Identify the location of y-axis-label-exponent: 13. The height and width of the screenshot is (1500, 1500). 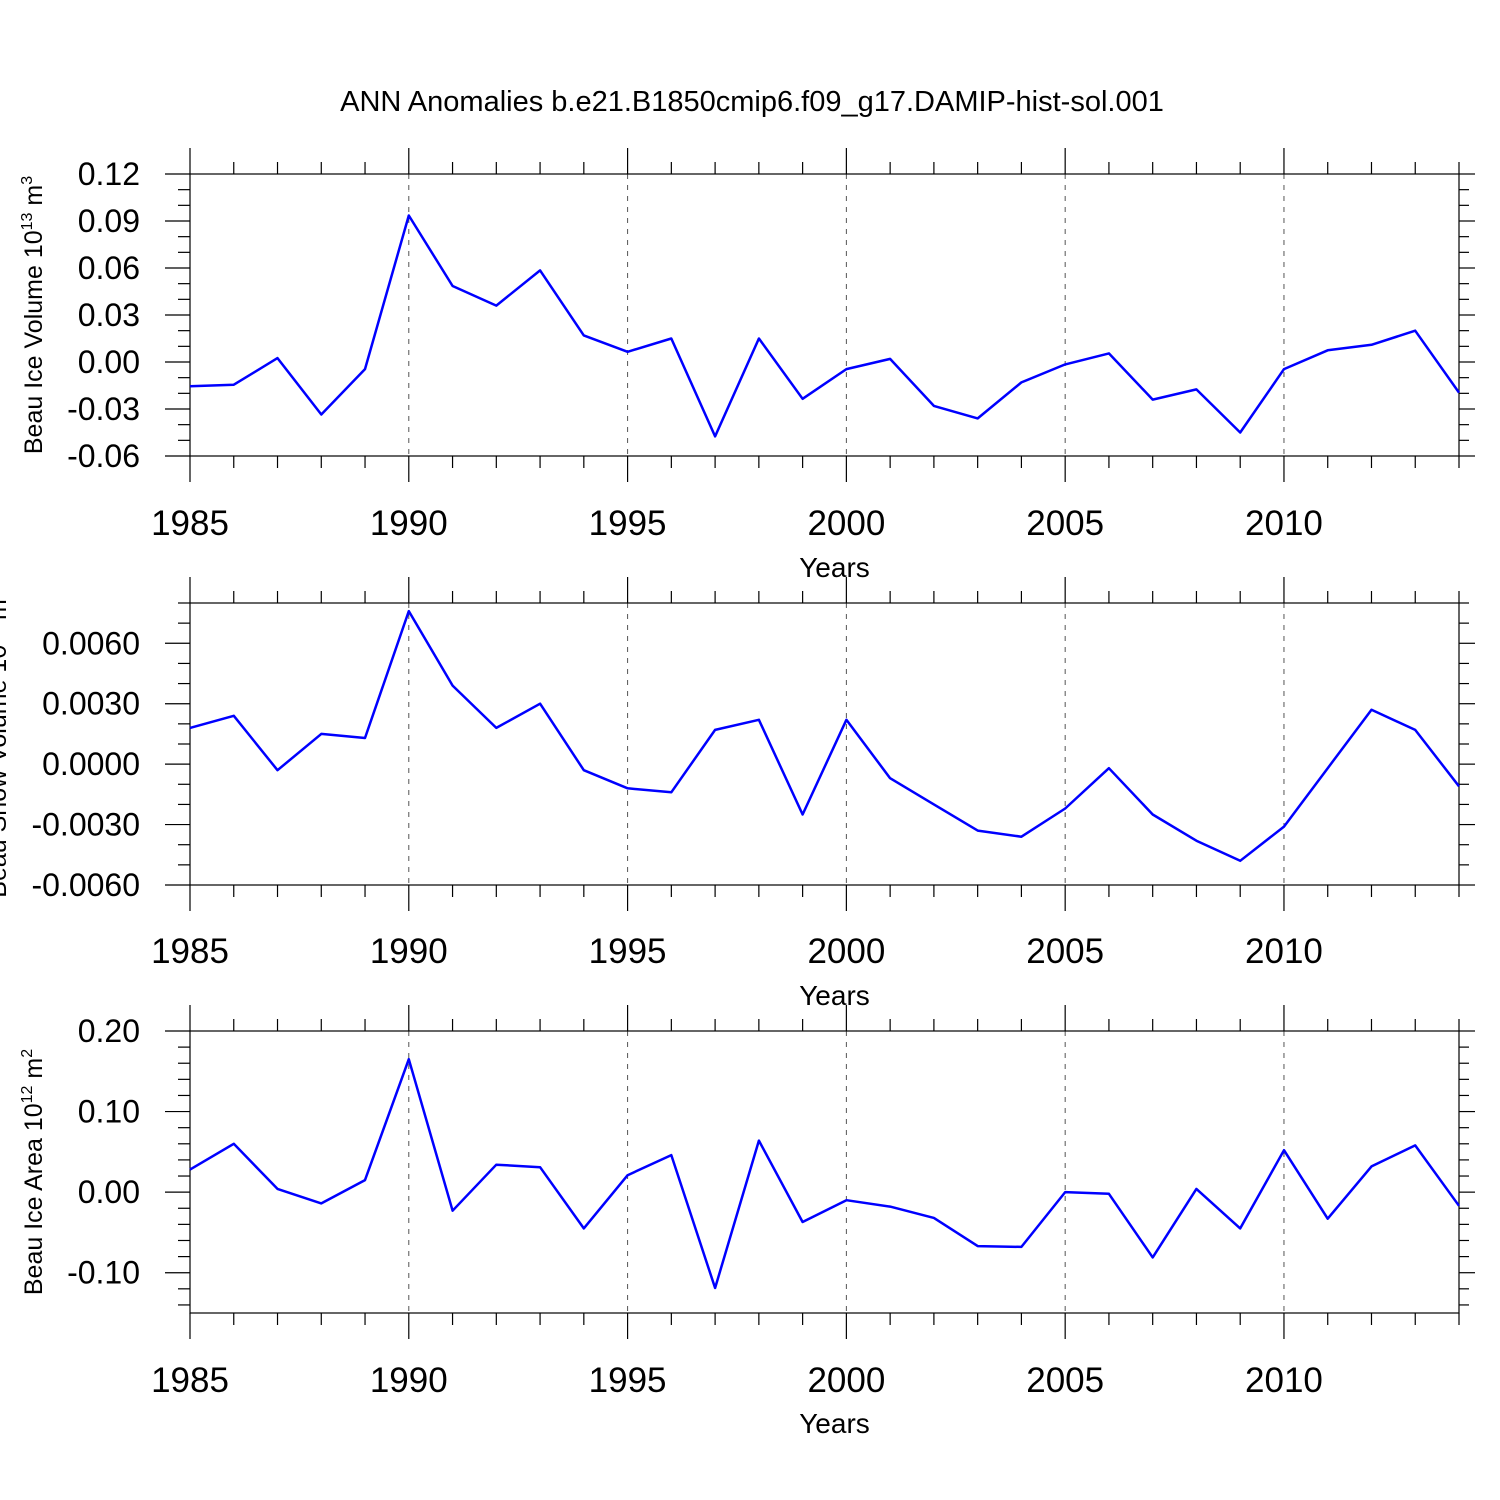
(27, 221).